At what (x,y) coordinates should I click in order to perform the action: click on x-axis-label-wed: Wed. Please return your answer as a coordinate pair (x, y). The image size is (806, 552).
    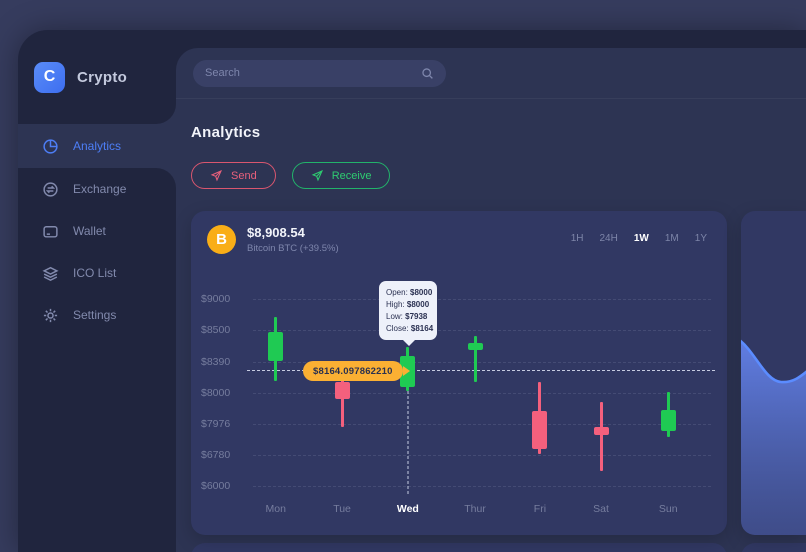
    Looking at the image, I should click on (407, 509).